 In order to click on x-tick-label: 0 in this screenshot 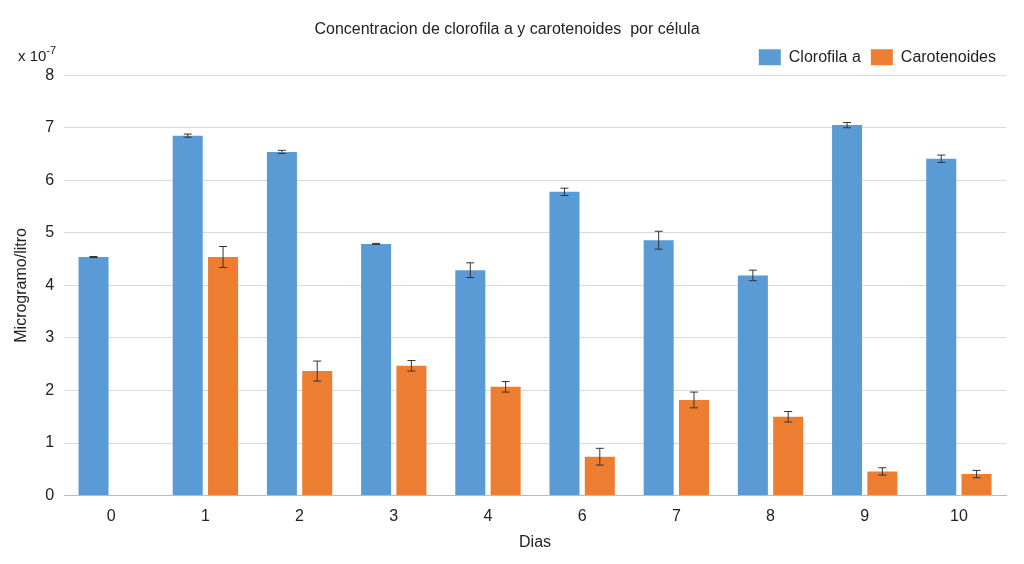, I will do `click(111, 515)`.